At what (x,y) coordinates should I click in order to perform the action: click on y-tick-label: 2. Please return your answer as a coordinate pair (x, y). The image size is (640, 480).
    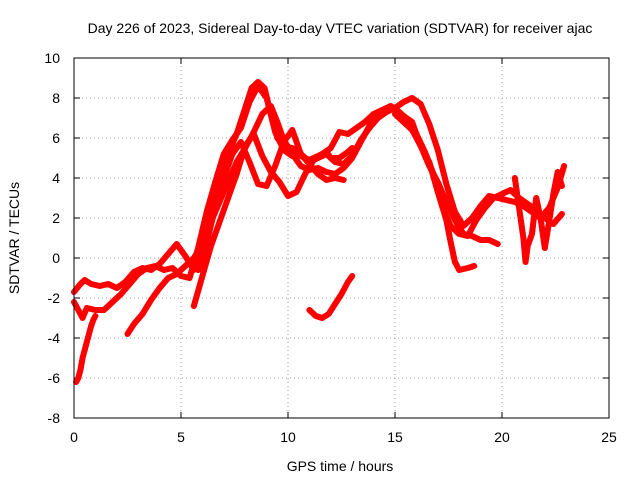
    Looking at the image, I should click on (56, 218).